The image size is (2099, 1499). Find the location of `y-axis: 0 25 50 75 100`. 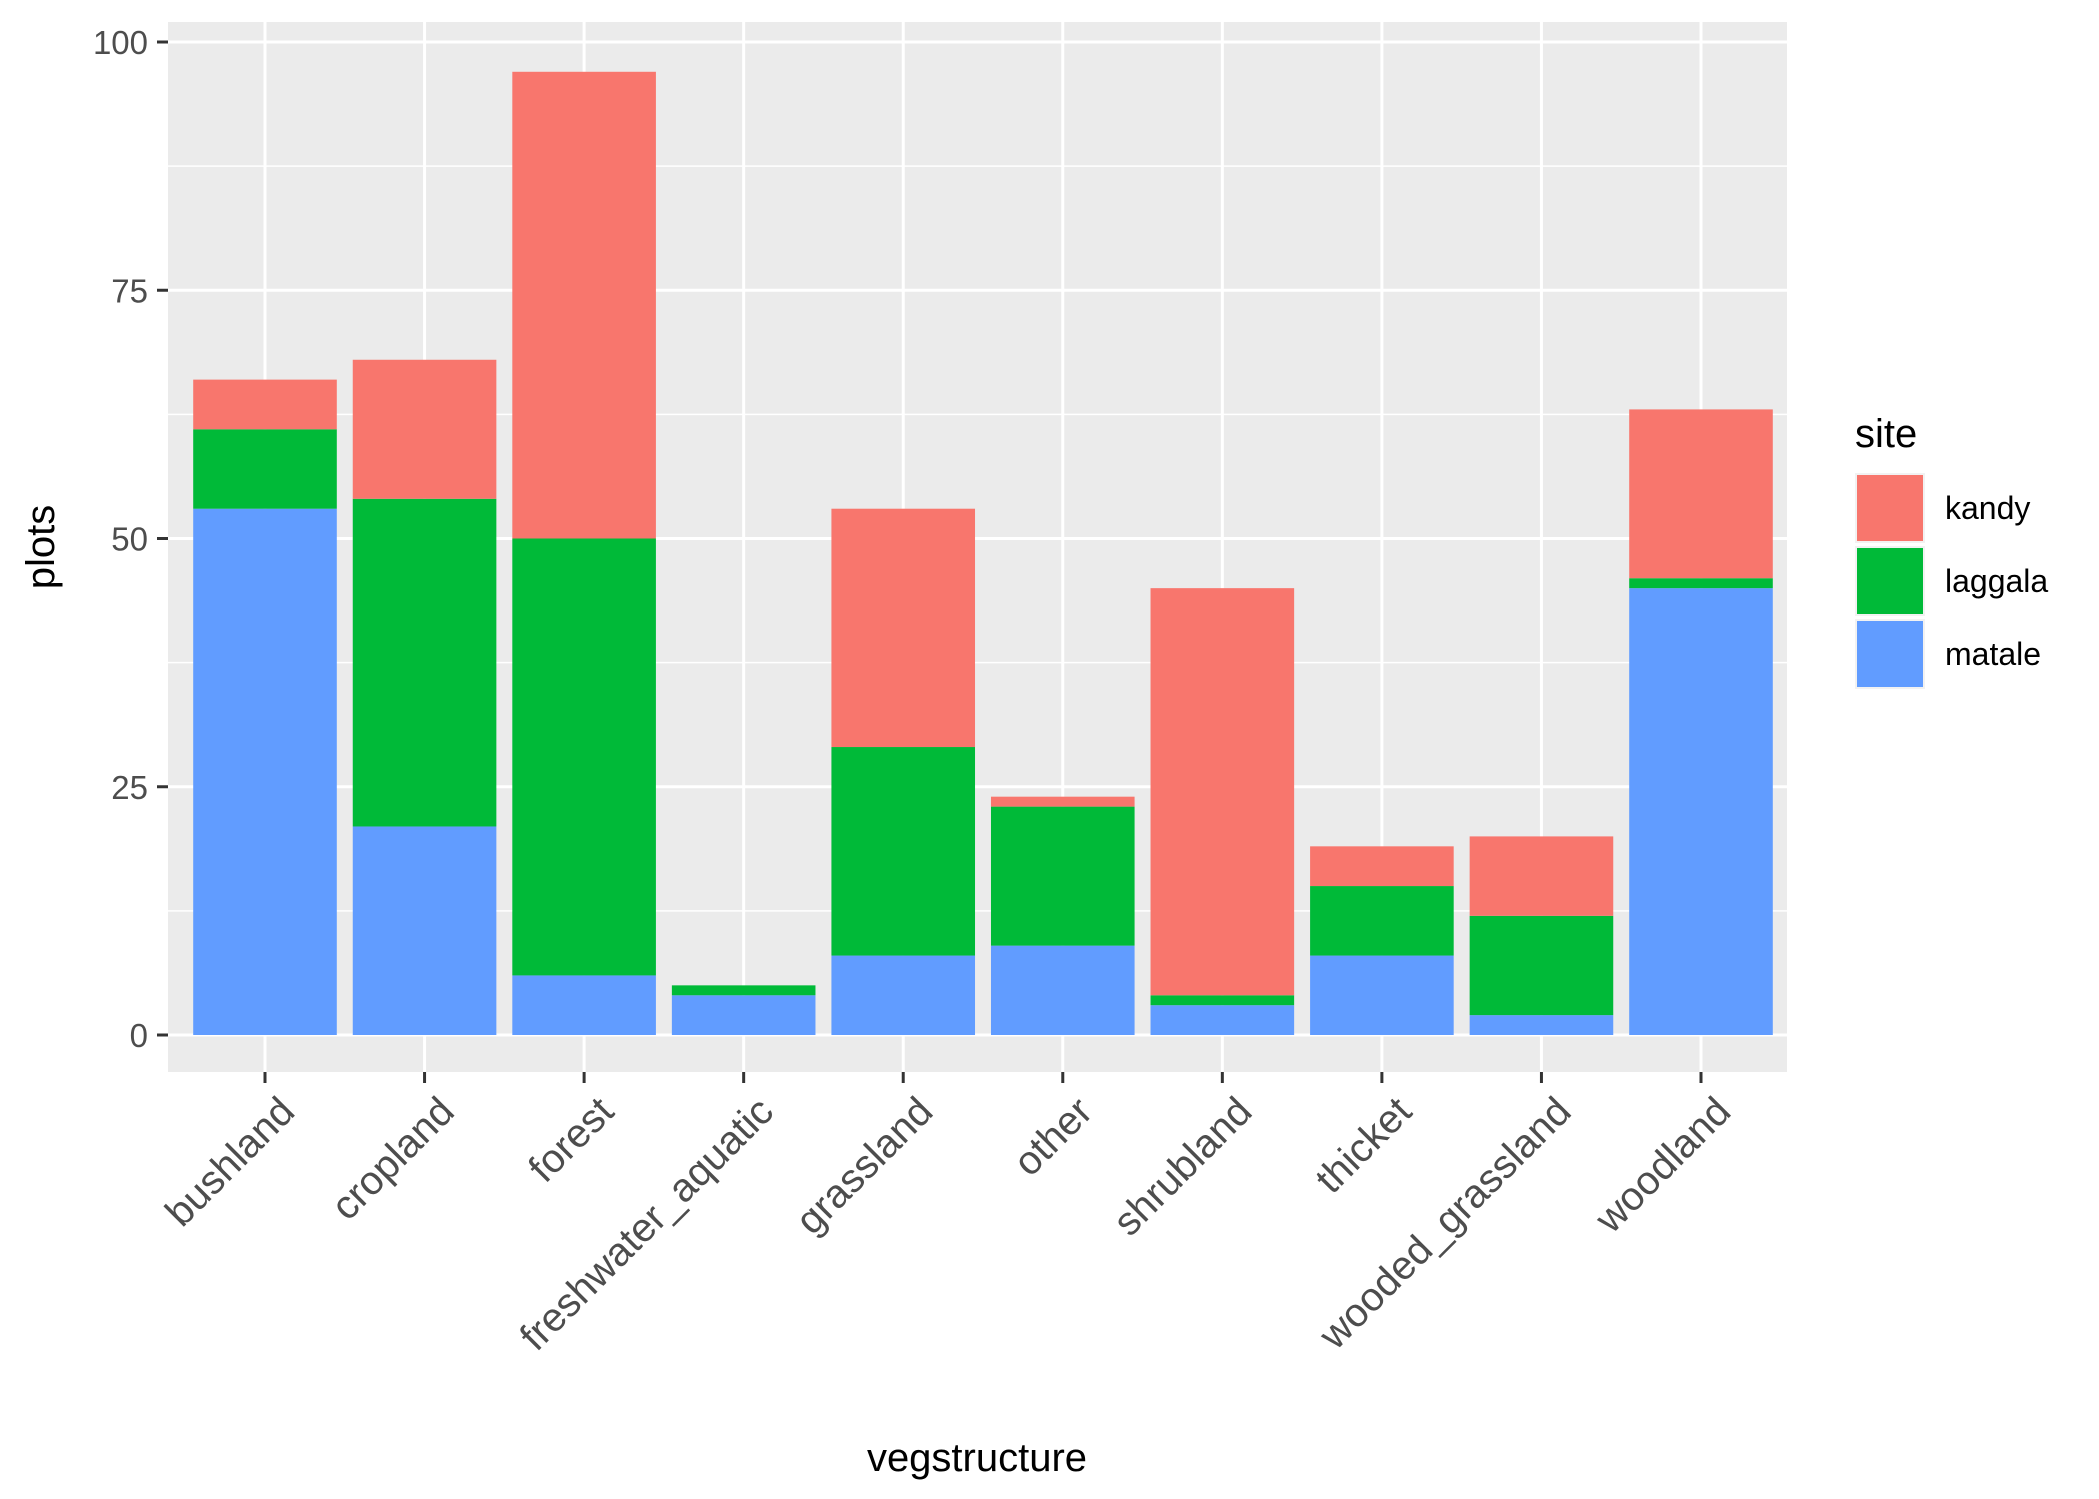

y-axis: 0 25 50 75 100 is located at coordinates (130, 539).